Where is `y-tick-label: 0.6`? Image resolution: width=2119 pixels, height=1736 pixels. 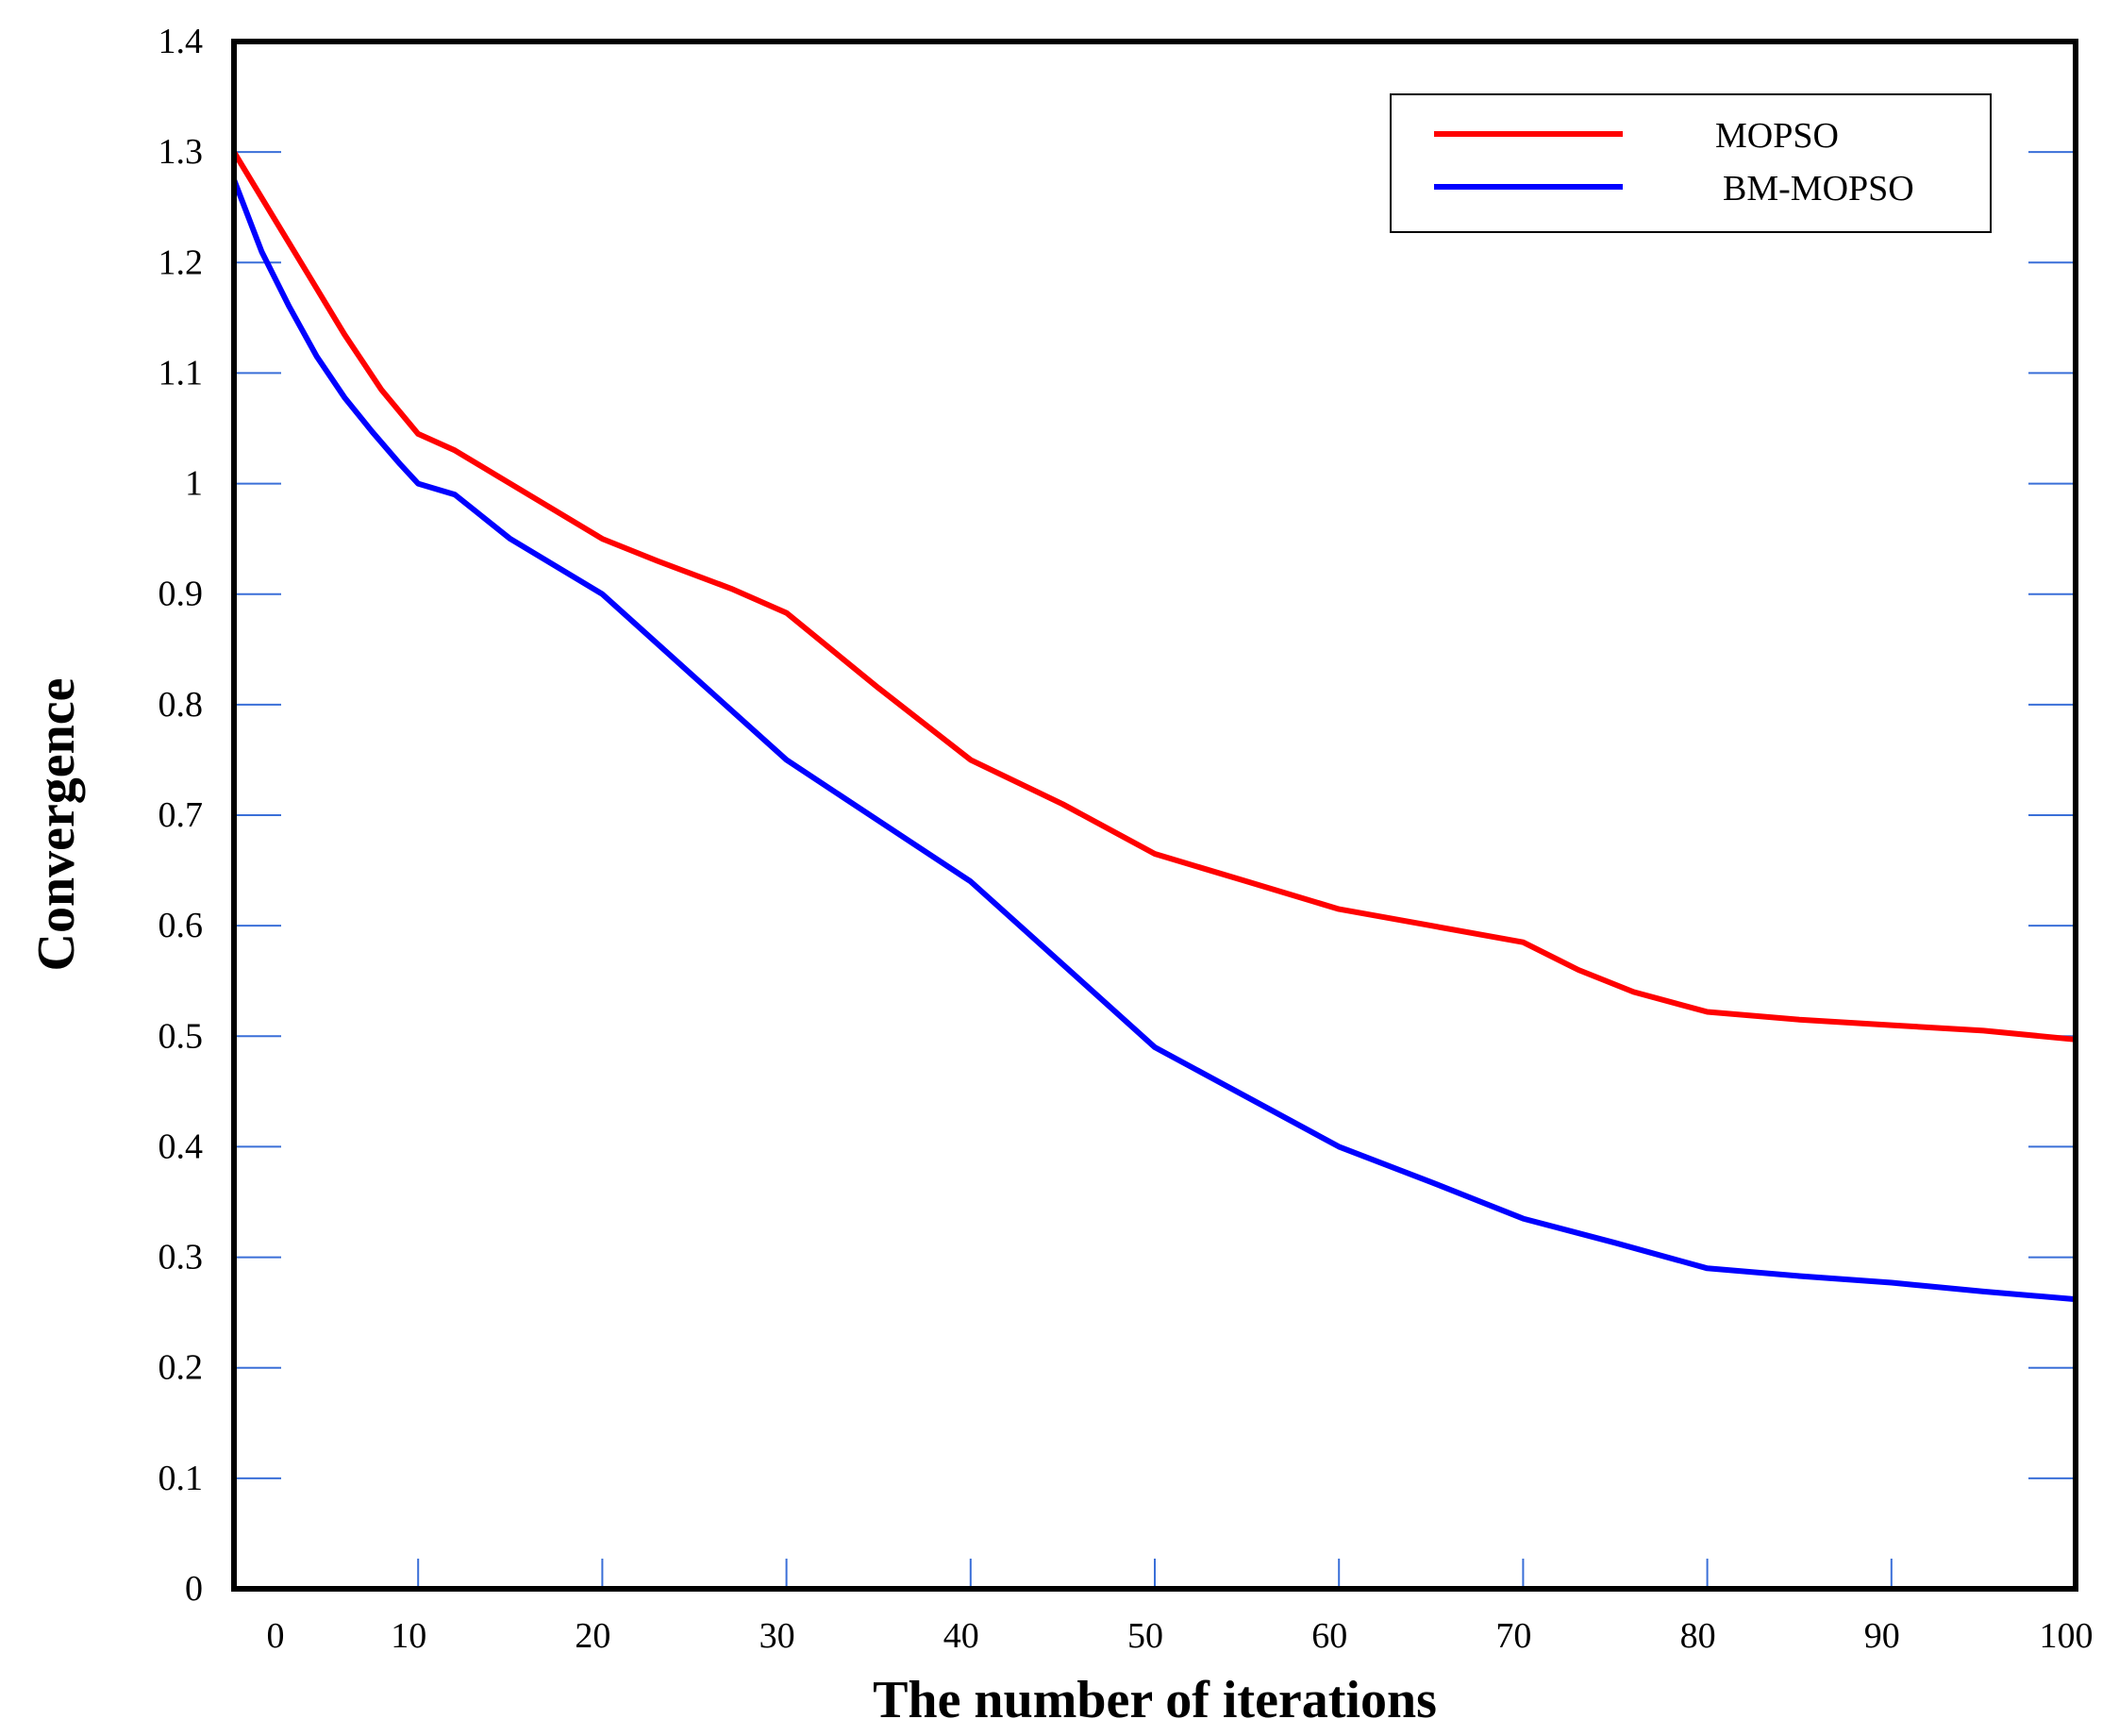
y-tick-label: 0.6 is located at coordinates (181, 926).